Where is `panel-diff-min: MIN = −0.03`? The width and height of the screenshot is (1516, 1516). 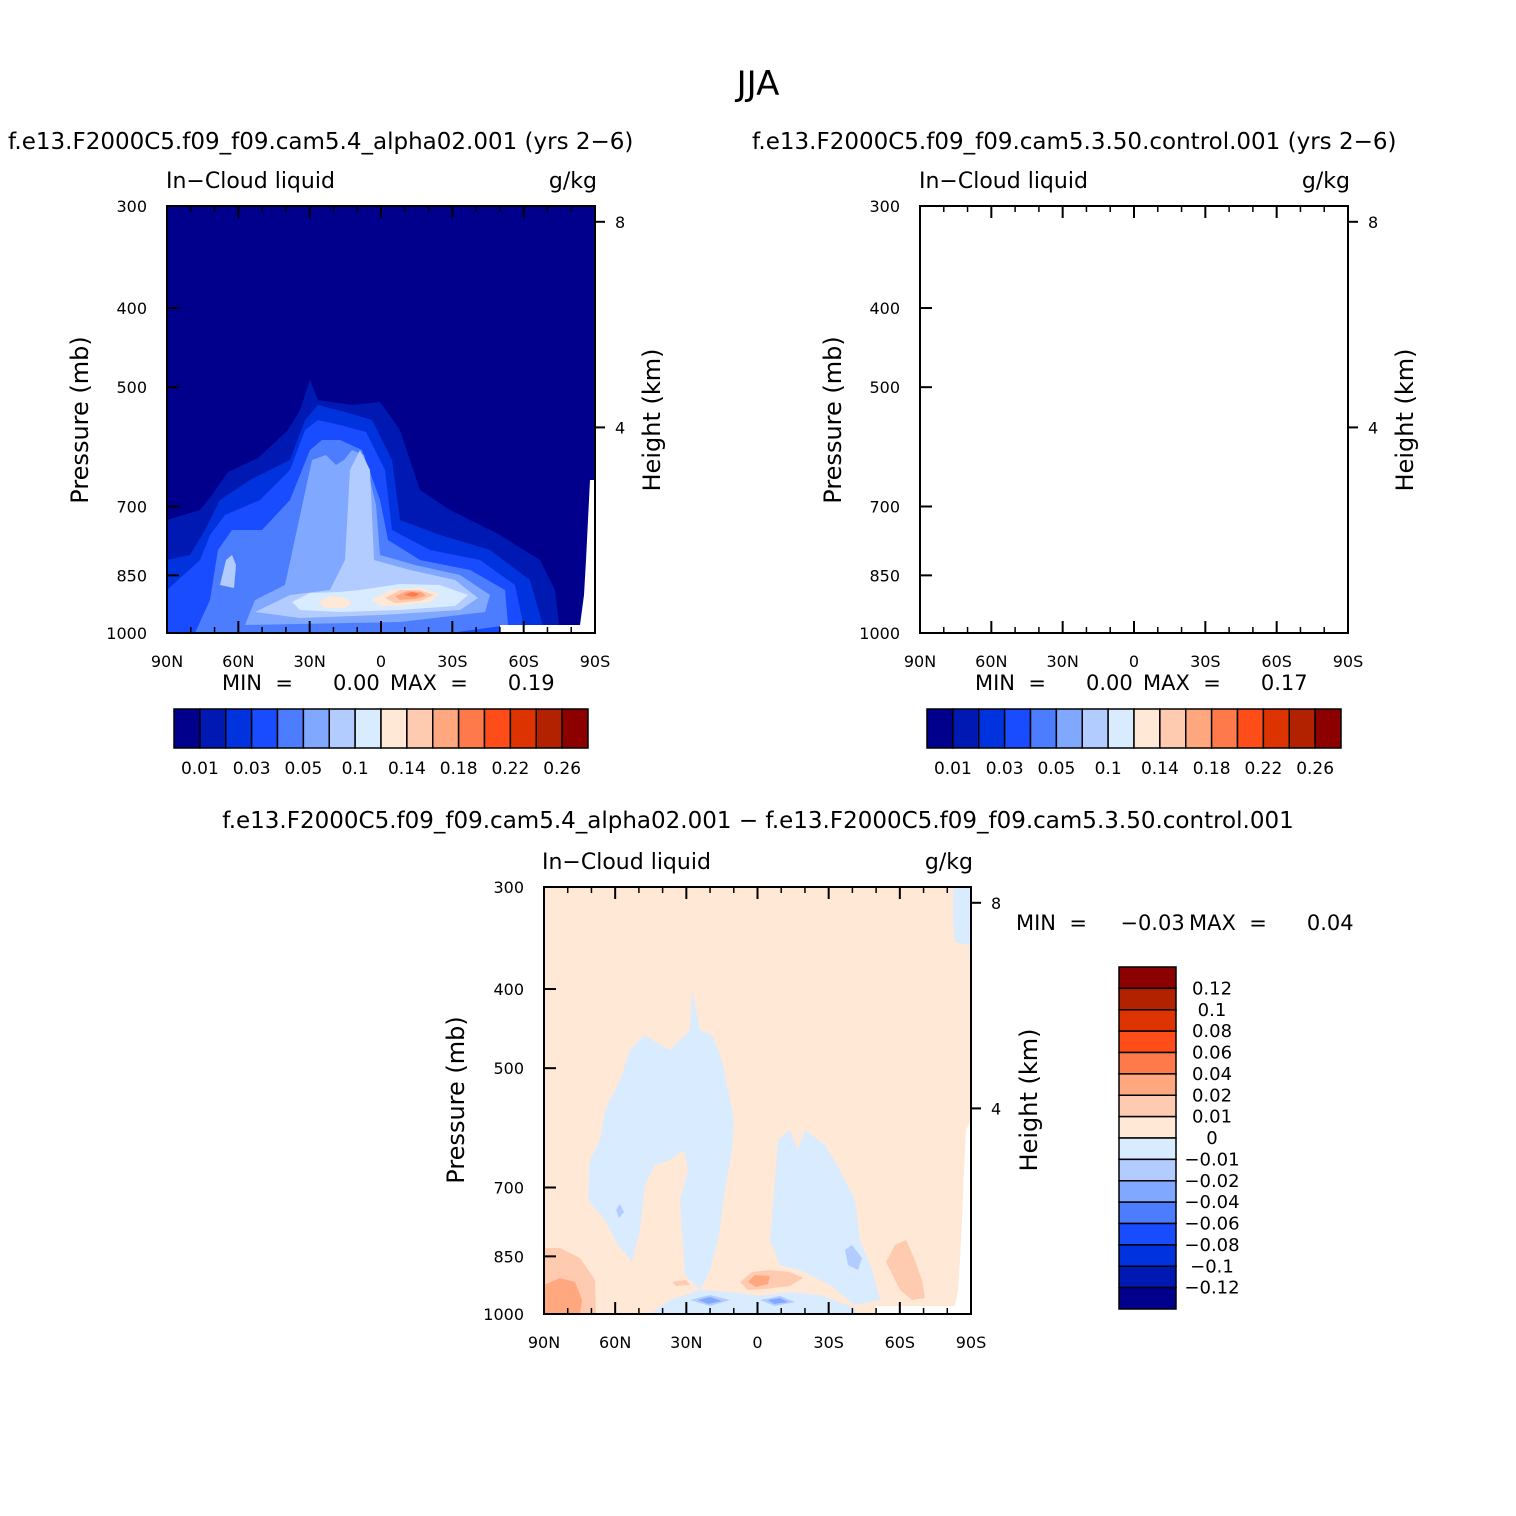 panel-diff-min: MIN = −0.03 is located at coordinates (1100, 923).